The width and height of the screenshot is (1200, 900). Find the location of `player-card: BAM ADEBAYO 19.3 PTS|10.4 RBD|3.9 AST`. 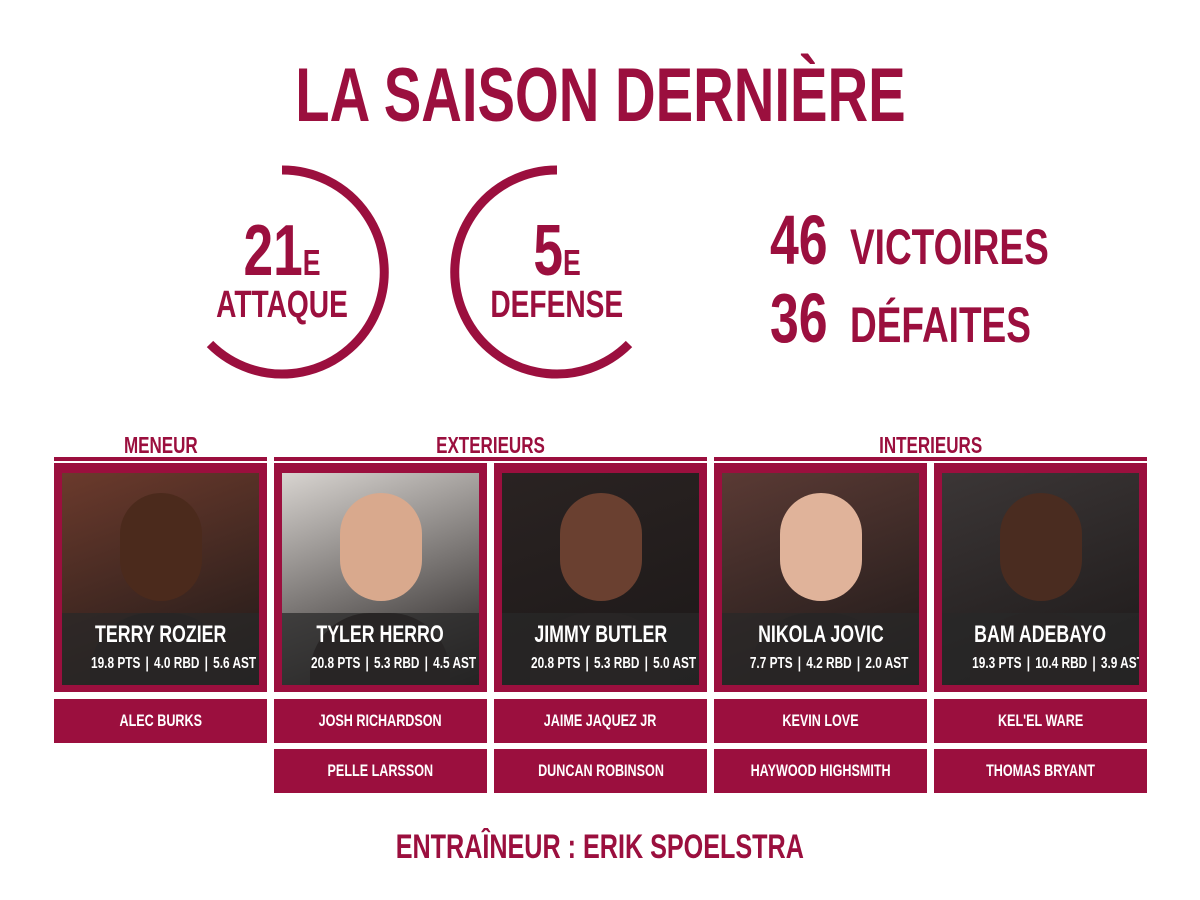

player-card: BAM ADEBAYO 19.3 PTS|10.4 RBD|3.9 AST is located at coordinates (1040, 577).